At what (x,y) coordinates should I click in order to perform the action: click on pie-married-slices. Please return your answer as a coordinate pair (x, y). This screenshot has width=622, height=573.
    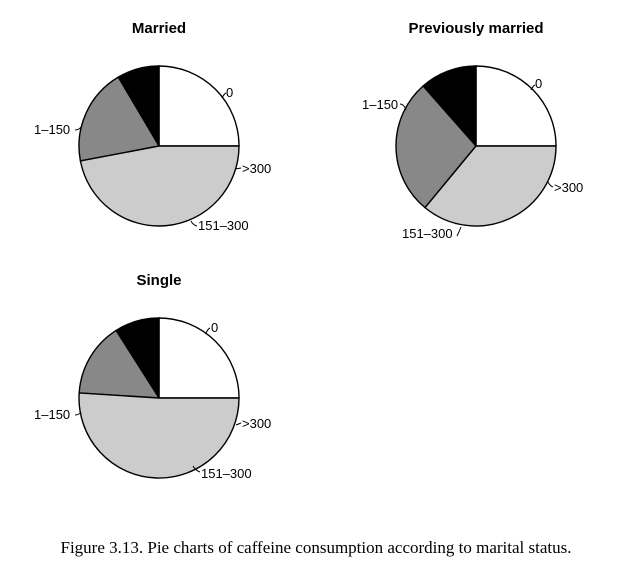
    Looking at the image, I should click on (159, 146).